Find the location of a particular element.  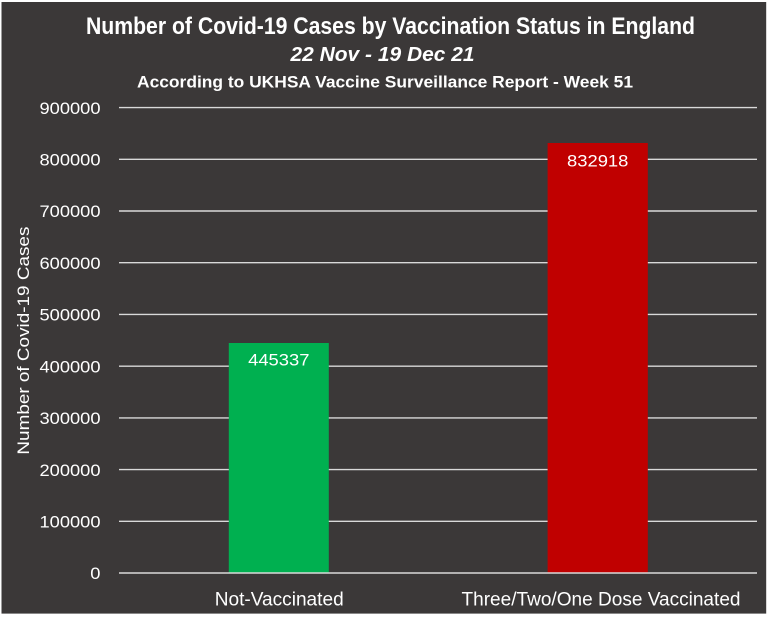

svg-text: 500000 is located at coordinates (70, 315).